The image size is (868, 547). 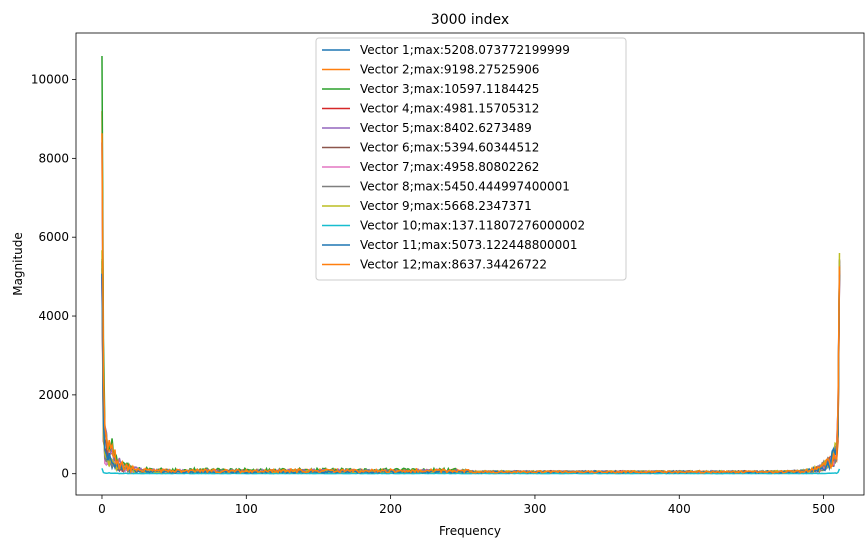 What do you see at coordinates (449, 148) in the screenshot?
I see `legend-entry: Vector 6;max:5394.60344512` at bounding box center [449, 148].